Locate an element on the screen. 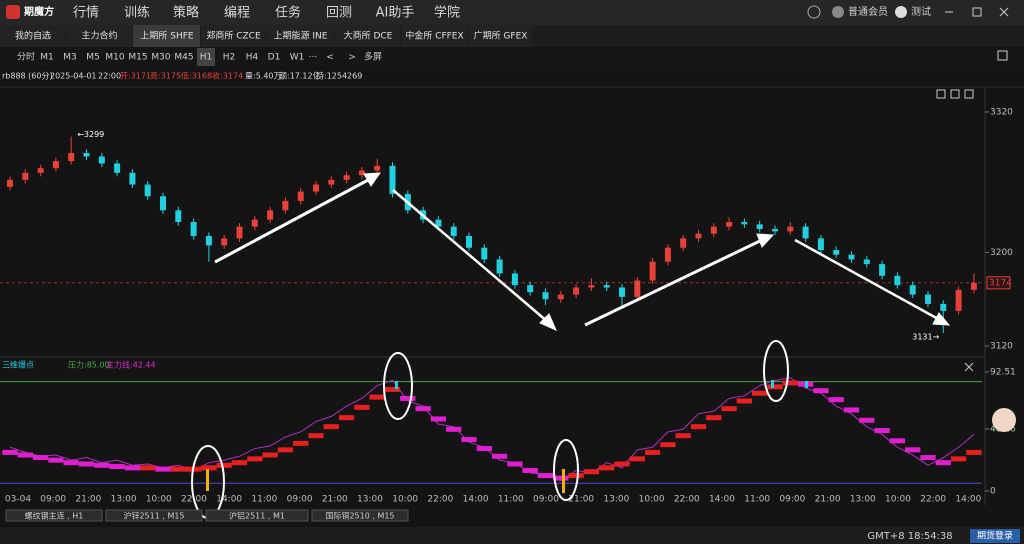 The width and height of the screenshot is (1024, 544). bottom-tab-label: 国际铜2510 , M15 is located at coordinates (359, 516).